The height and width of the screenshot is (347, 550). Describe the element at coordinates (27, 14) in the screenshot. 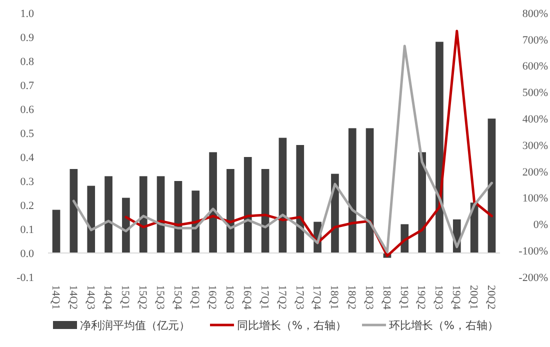

I see `y-tick-label: 1.0` at that location.